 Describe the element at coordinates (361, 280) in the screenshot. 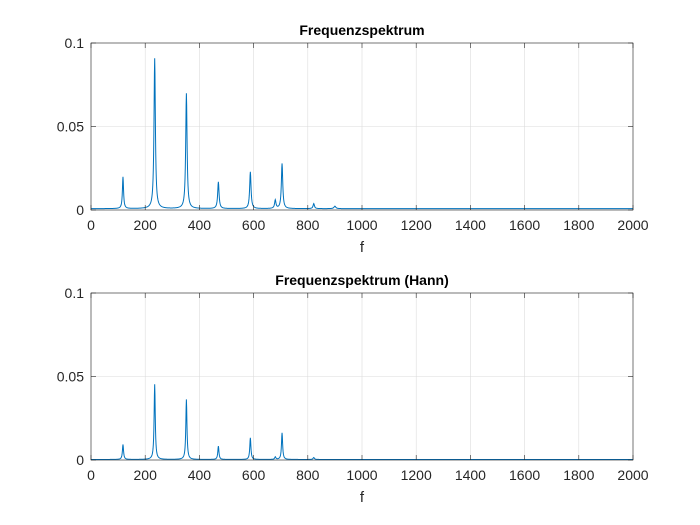

I see `chart-title: Frequenzspektrum (Hann)` at that location.